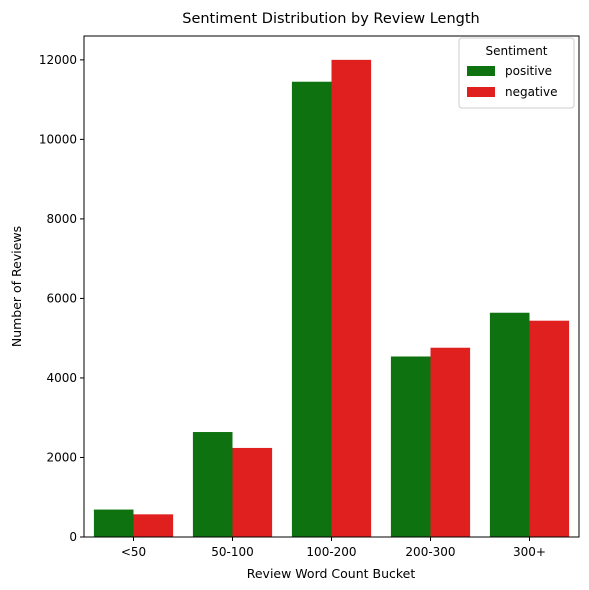 The height and width of the screenshot is (590, 589). What do you see at coordinates (133, 552) in the screenshot?
I see `x-tick-label: <50` at bounding box center [133, 552].